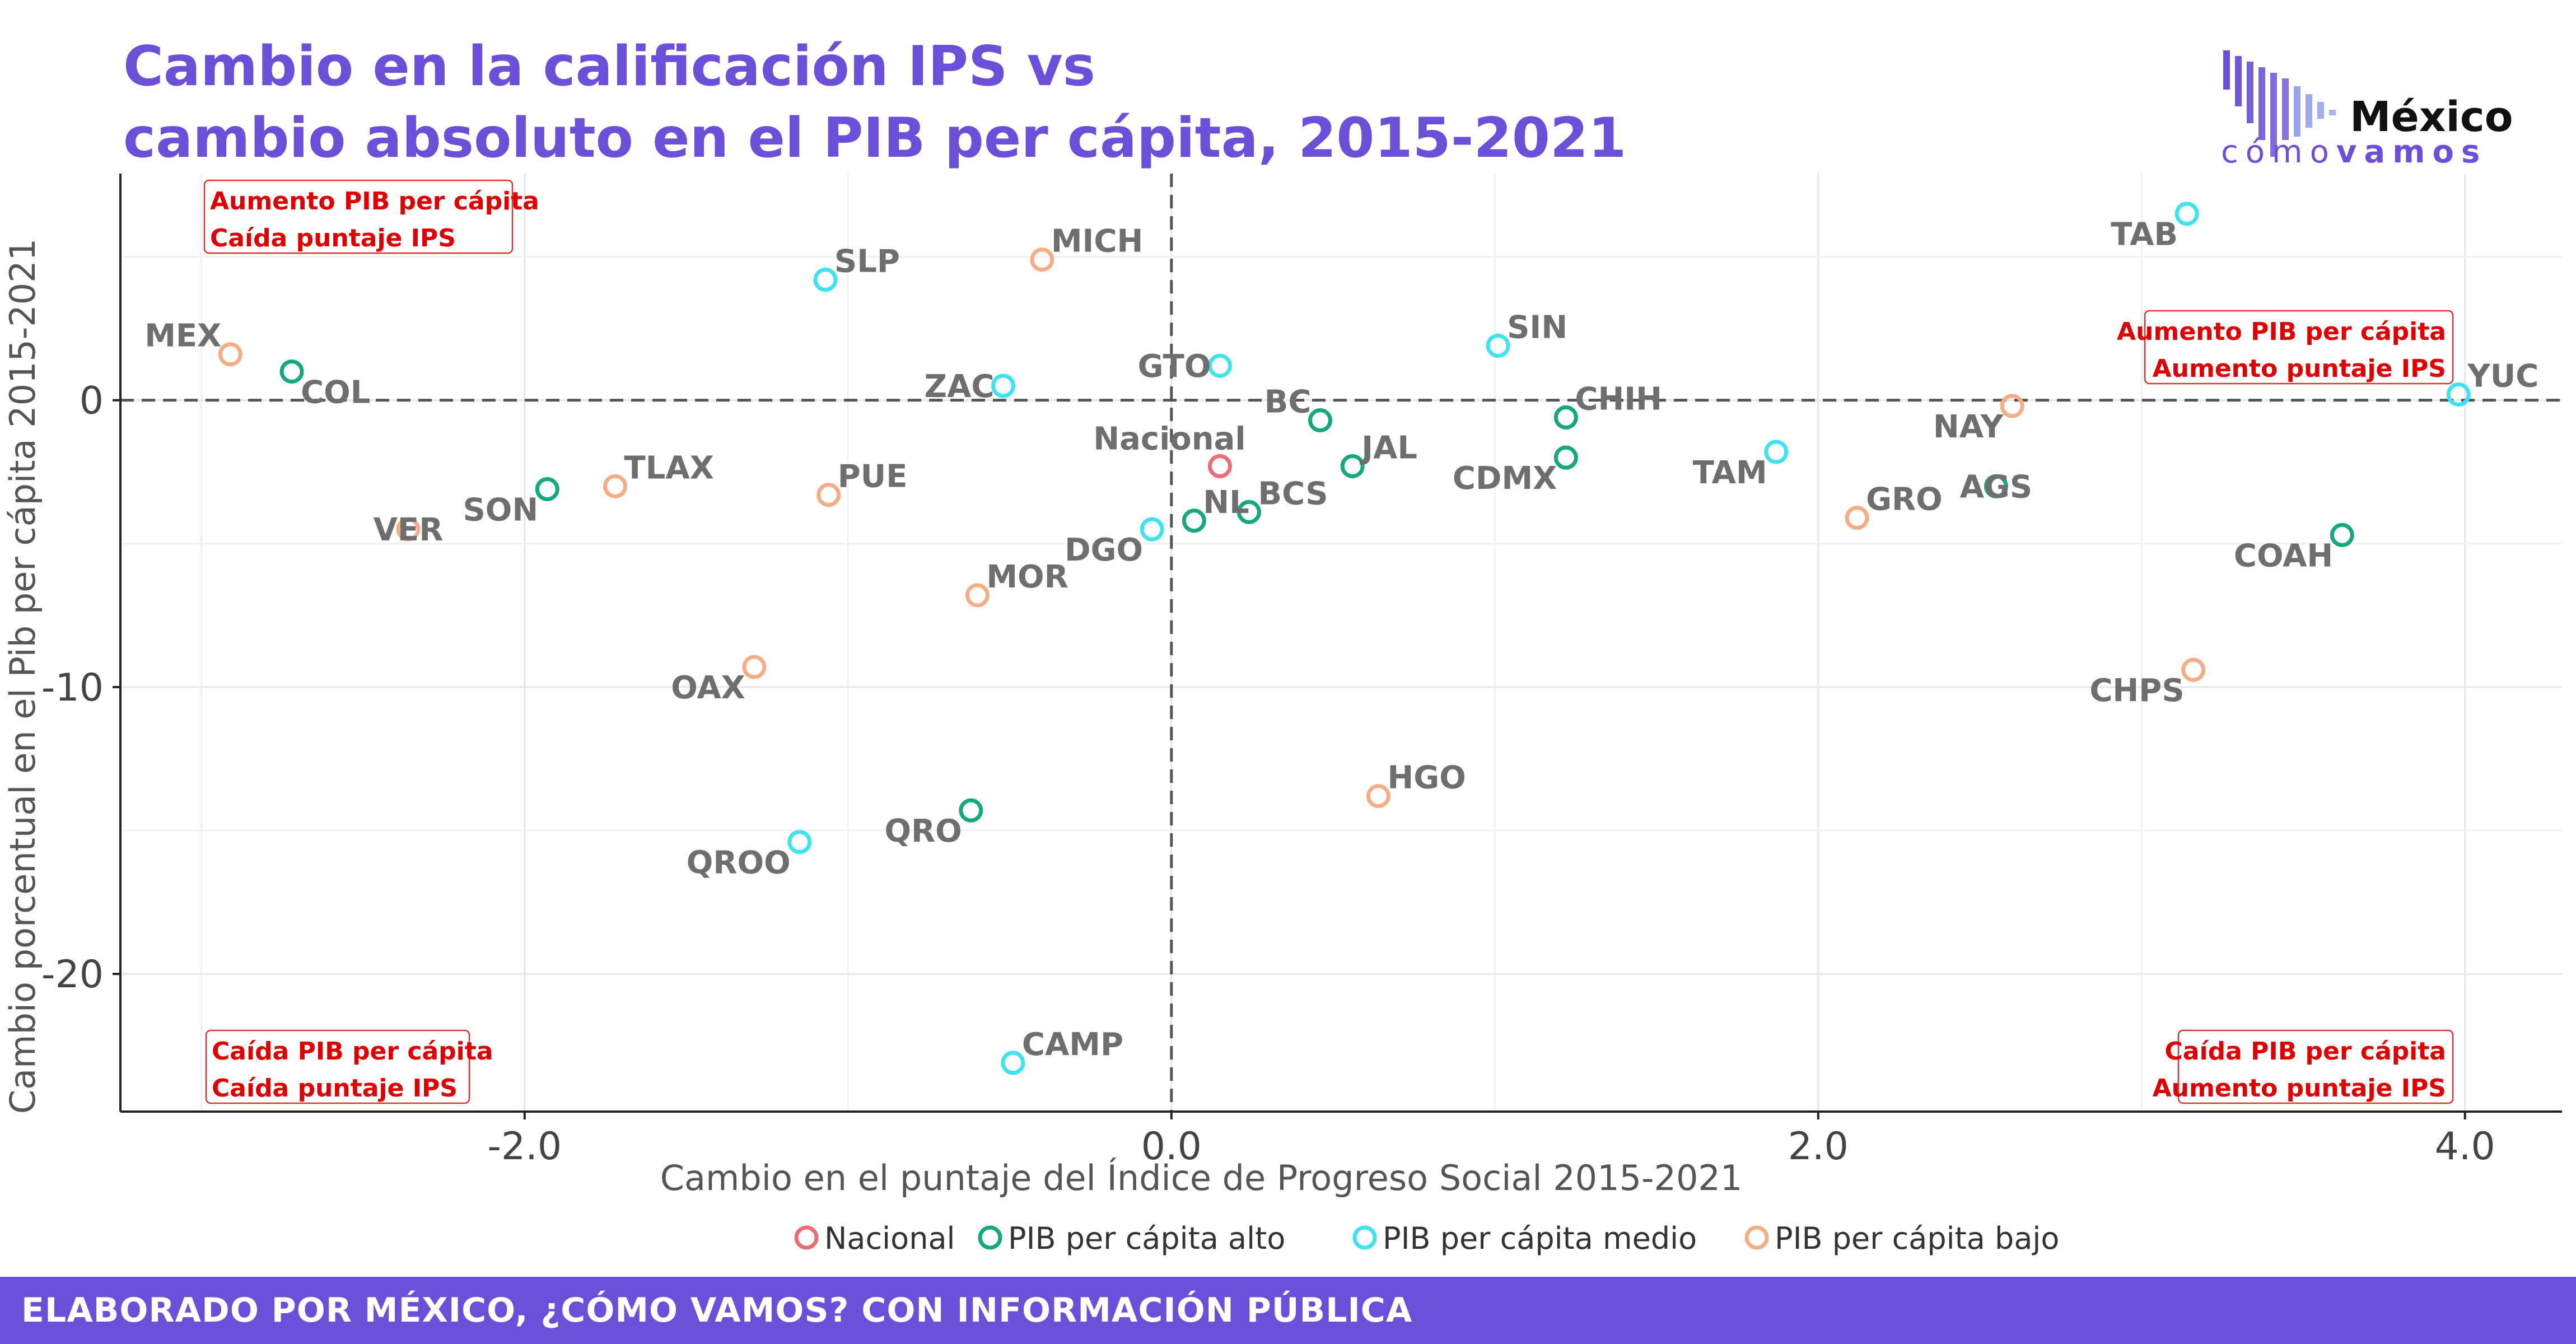  What do you see at coordinates (1104, 550) in the screenshot?
I see `point-label-dgo: DGO` at bounding box center [1104, 550].